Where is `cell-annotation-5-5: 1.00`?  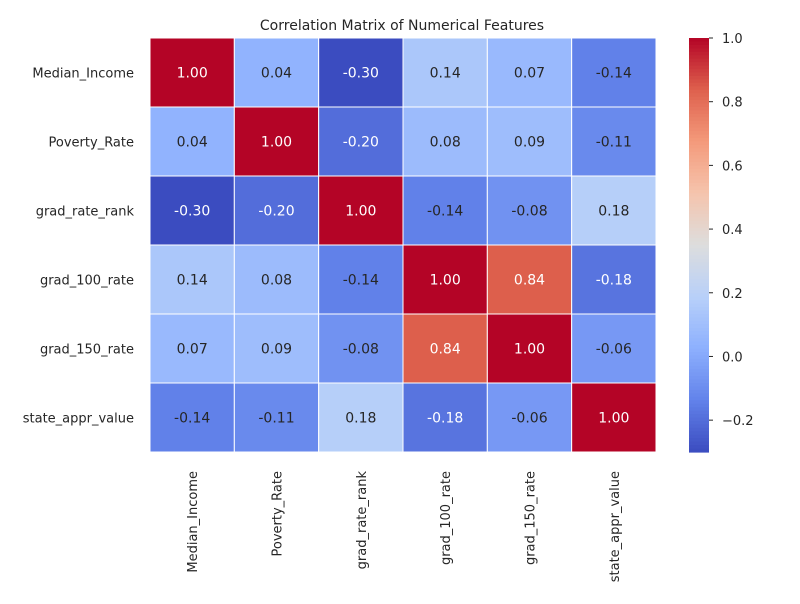
cell-annotation-5-5: 1.00 is located at coordinates (613, 419).